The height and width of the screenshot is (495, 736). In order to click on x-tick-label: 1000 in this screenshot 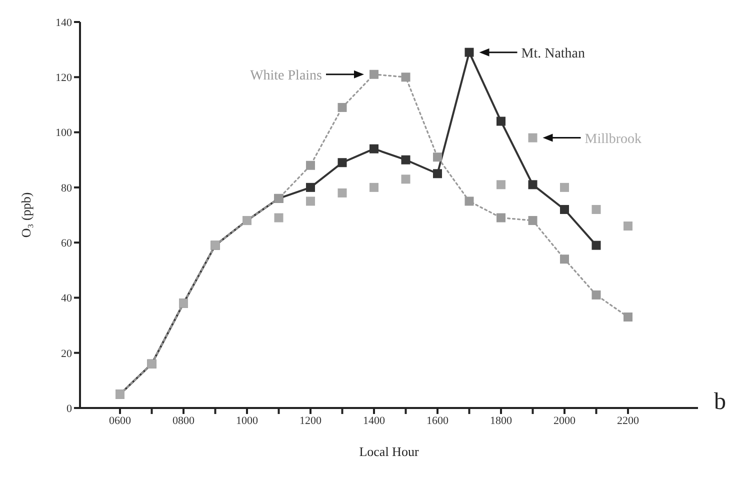, I will do `click(247, 420)`.